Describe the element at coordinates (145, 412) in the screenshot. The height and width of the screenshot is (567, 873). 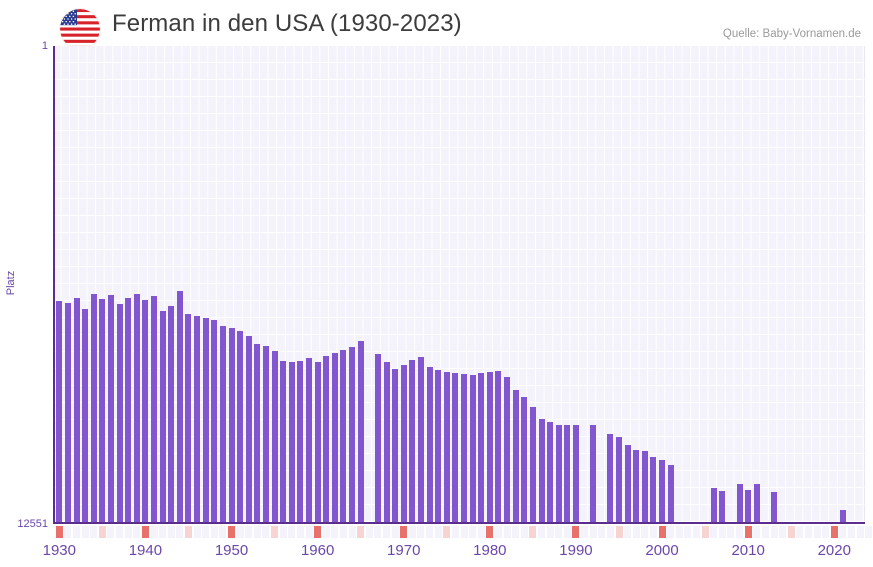
I see `bar-1940` at that location.